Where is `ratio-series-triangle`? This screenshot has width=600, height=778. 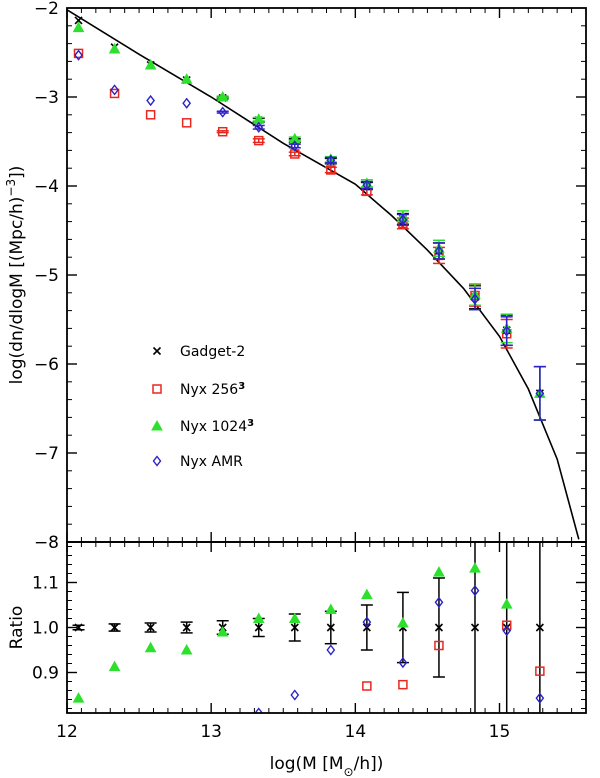
ratio-series-triangle is located at coordinates (292, 632).